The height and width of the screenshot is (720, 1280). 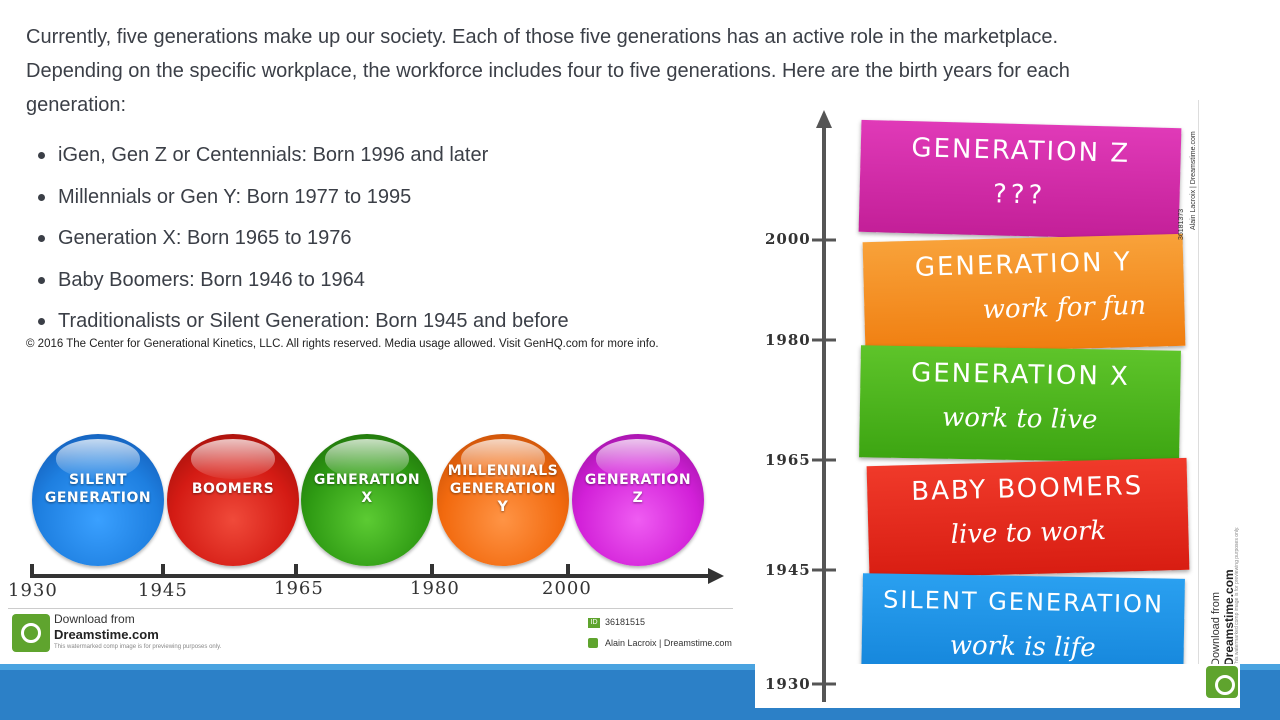 What do you see at coordinates (1064, 308) in the screenshot?
I see `card-subtitle: work for fun` at bounding box center [1064, 308].